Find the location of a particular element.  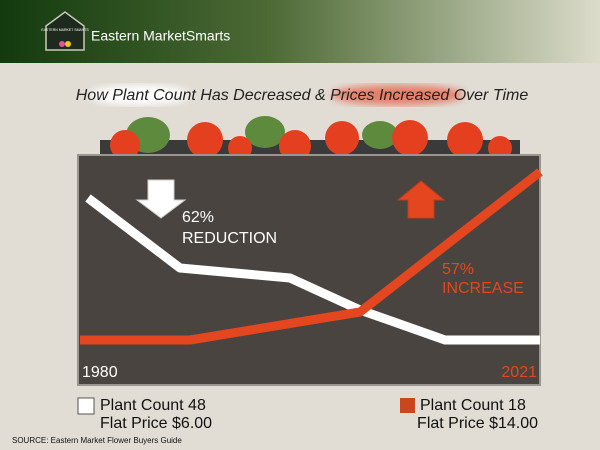

legend-text: Plant Count 48 is located at coordinates (153, 405).